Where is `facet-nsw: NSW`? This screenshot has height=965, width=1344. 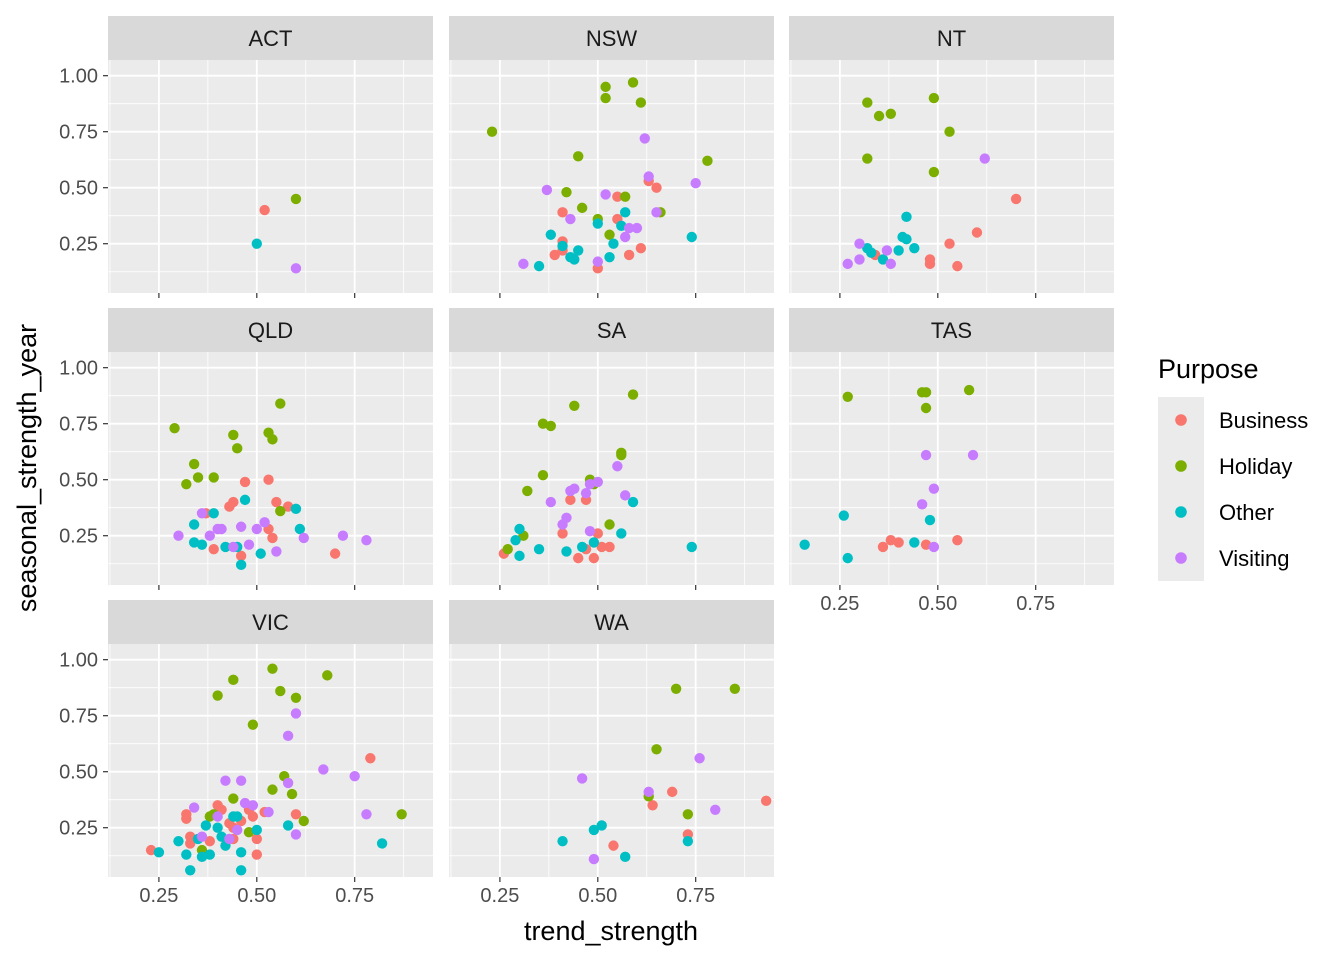 facet-nsw: NSW is located at coordinates (611, 157).